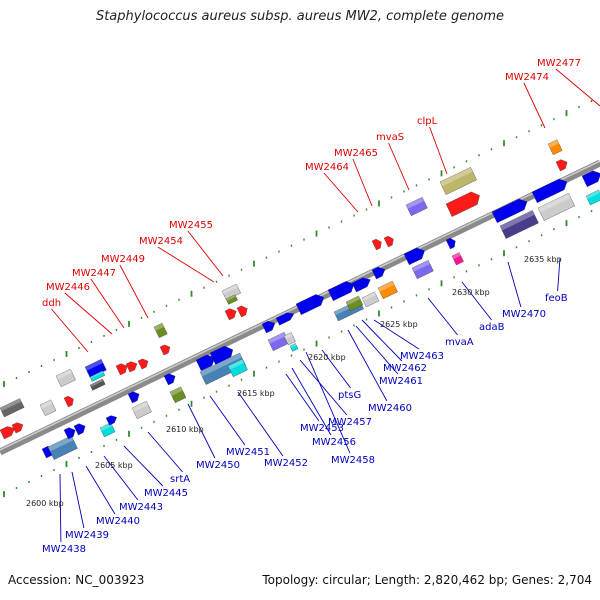 Image resolution: width=600 pixels, height=600 pixels. What do you see at coordinates (191, 225) in the screenshot?
I see `plus-gene-label: MW2455` at bounding box center [191, 225].